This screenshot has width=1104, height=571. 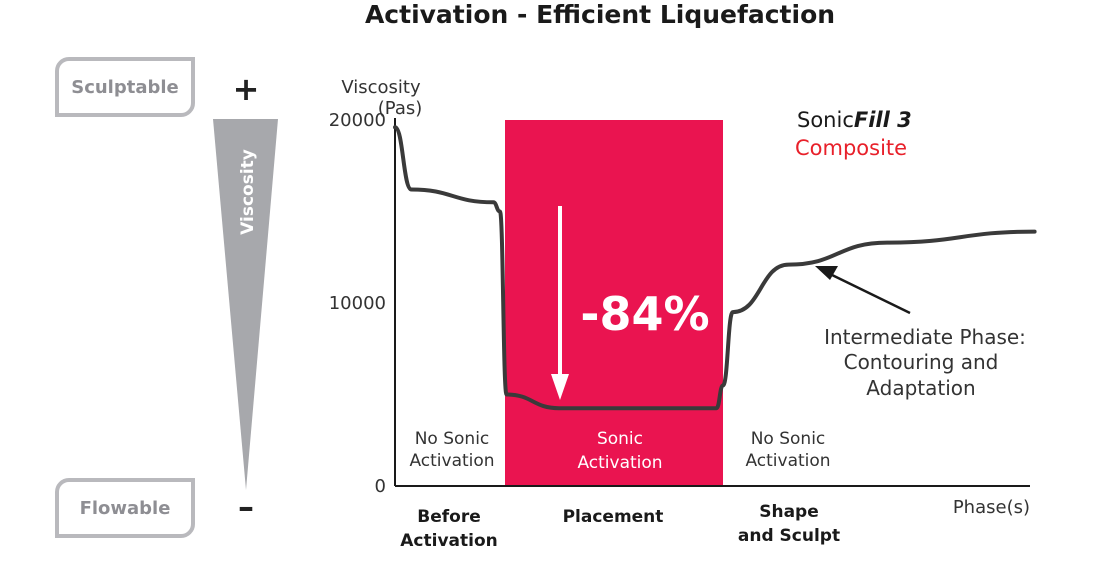 I want to click on chart-title: Activation - Efficient Liquefaction, so click(x=600, y=14).